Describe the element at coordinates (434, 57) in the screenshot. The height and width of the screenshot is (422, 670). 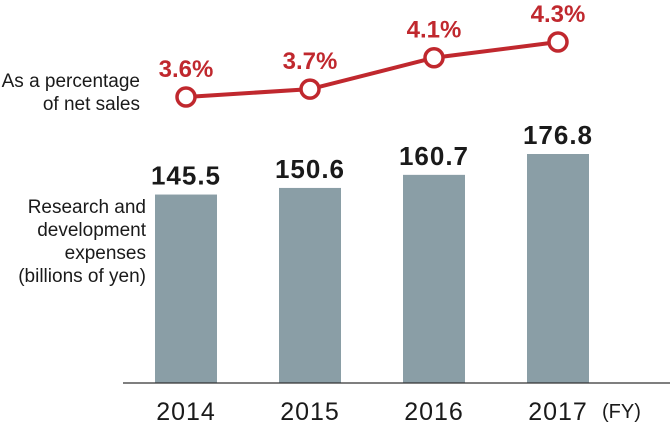
I see `line-point-2016` at that location.